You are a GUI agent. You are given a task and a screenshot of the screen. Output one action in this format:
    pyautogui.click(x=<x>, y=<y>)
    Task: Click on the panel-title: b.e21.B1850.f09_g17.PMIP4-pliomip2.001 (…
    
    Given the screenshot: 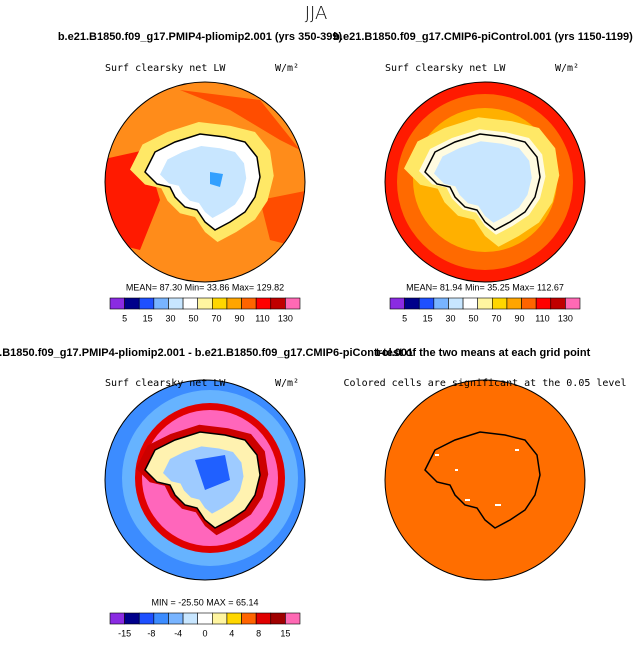 What is the action you would take?
    pyautogui.click(x=200, y=37)
    